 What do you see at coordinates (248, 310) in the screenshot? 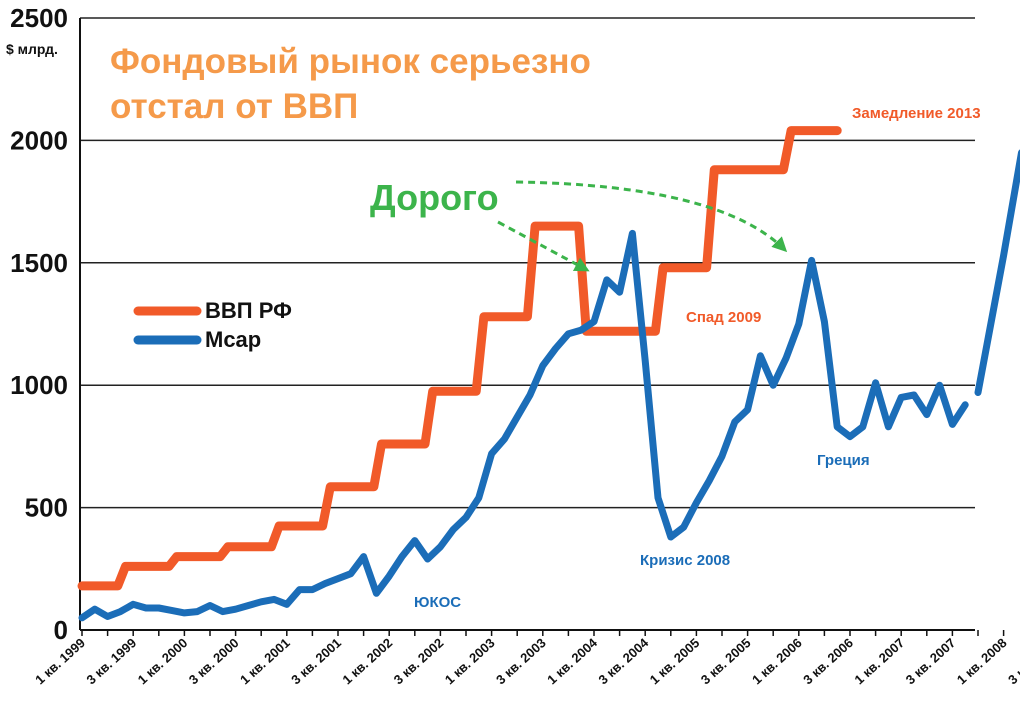
I see `legend-label-gdp: ВВП РФ` at bounding box center [248, 310].